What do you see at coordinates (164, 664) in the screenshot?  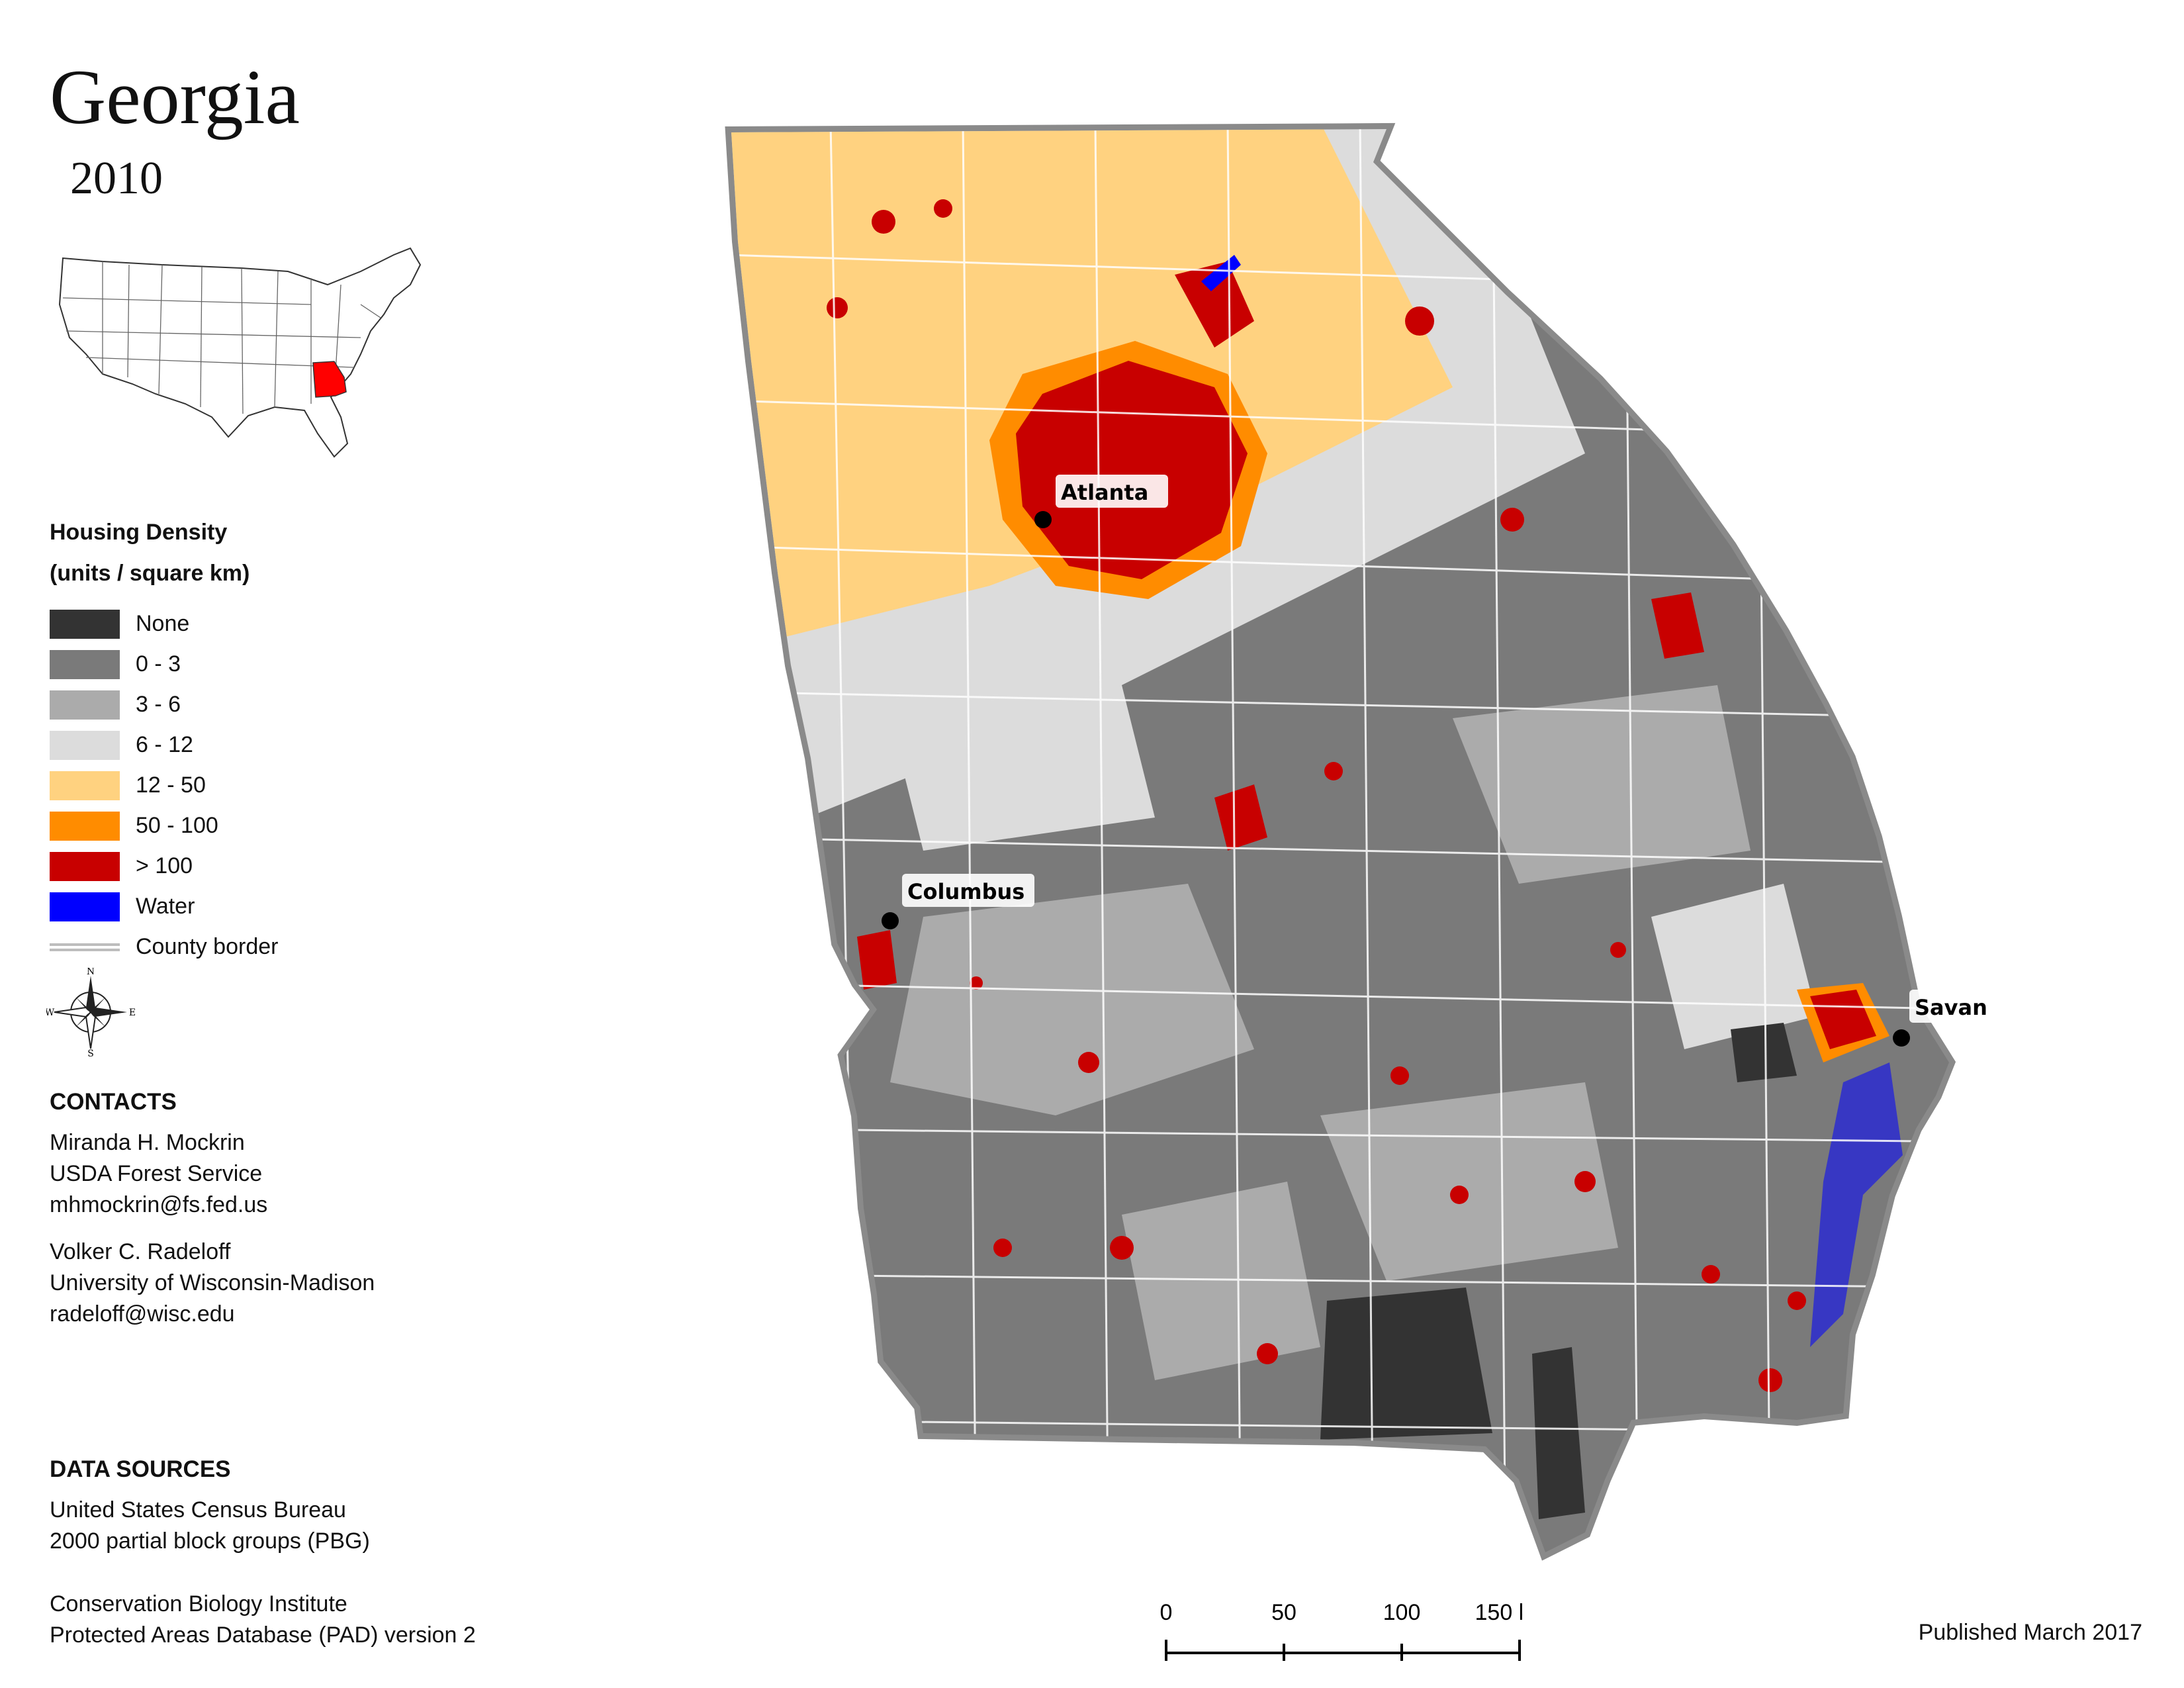 I see `legend-item-0-3: 0 - 3` at bounding box center [164, 664].